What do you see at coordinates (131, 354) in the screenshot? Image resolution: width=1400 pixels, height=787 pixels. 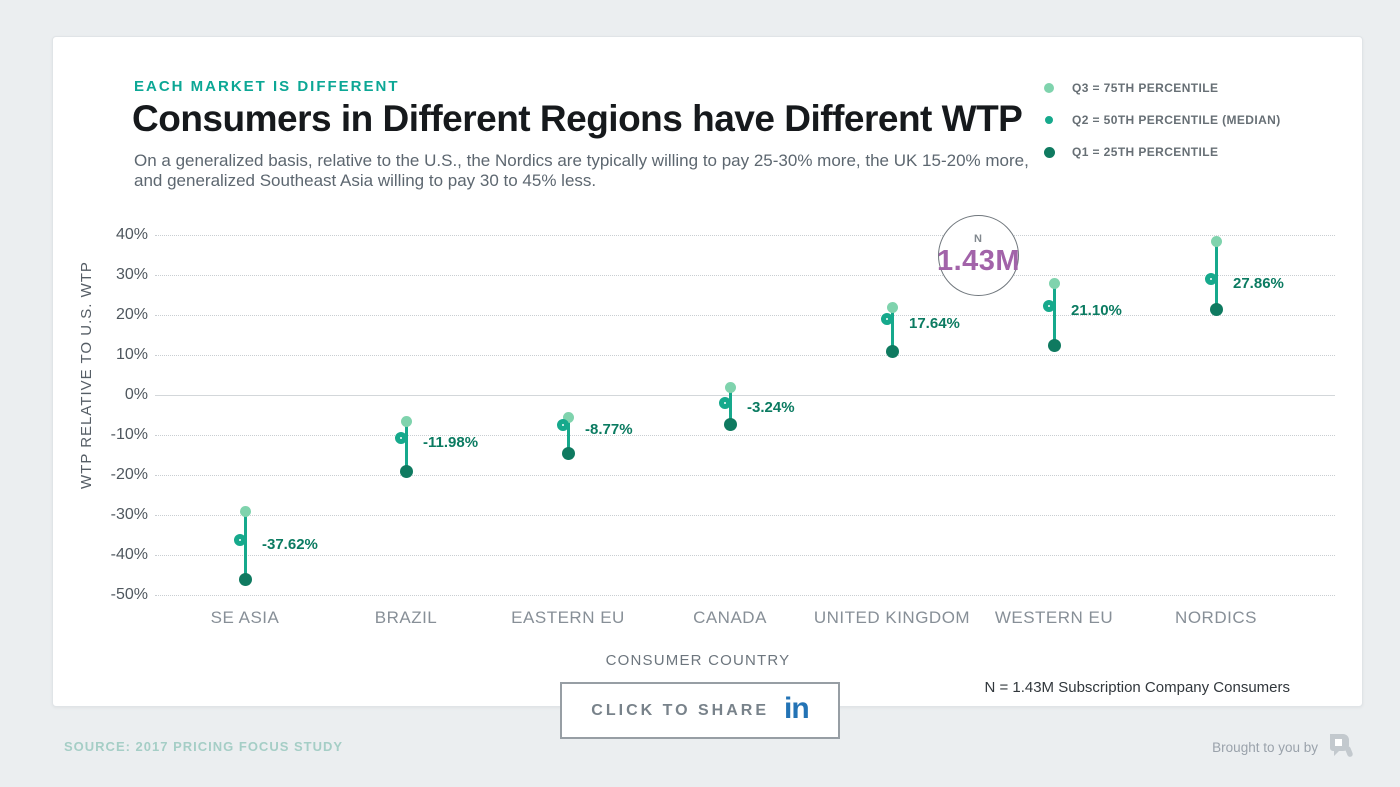 I see `y-tick-label: 10%` at bounding box center [131, 354].